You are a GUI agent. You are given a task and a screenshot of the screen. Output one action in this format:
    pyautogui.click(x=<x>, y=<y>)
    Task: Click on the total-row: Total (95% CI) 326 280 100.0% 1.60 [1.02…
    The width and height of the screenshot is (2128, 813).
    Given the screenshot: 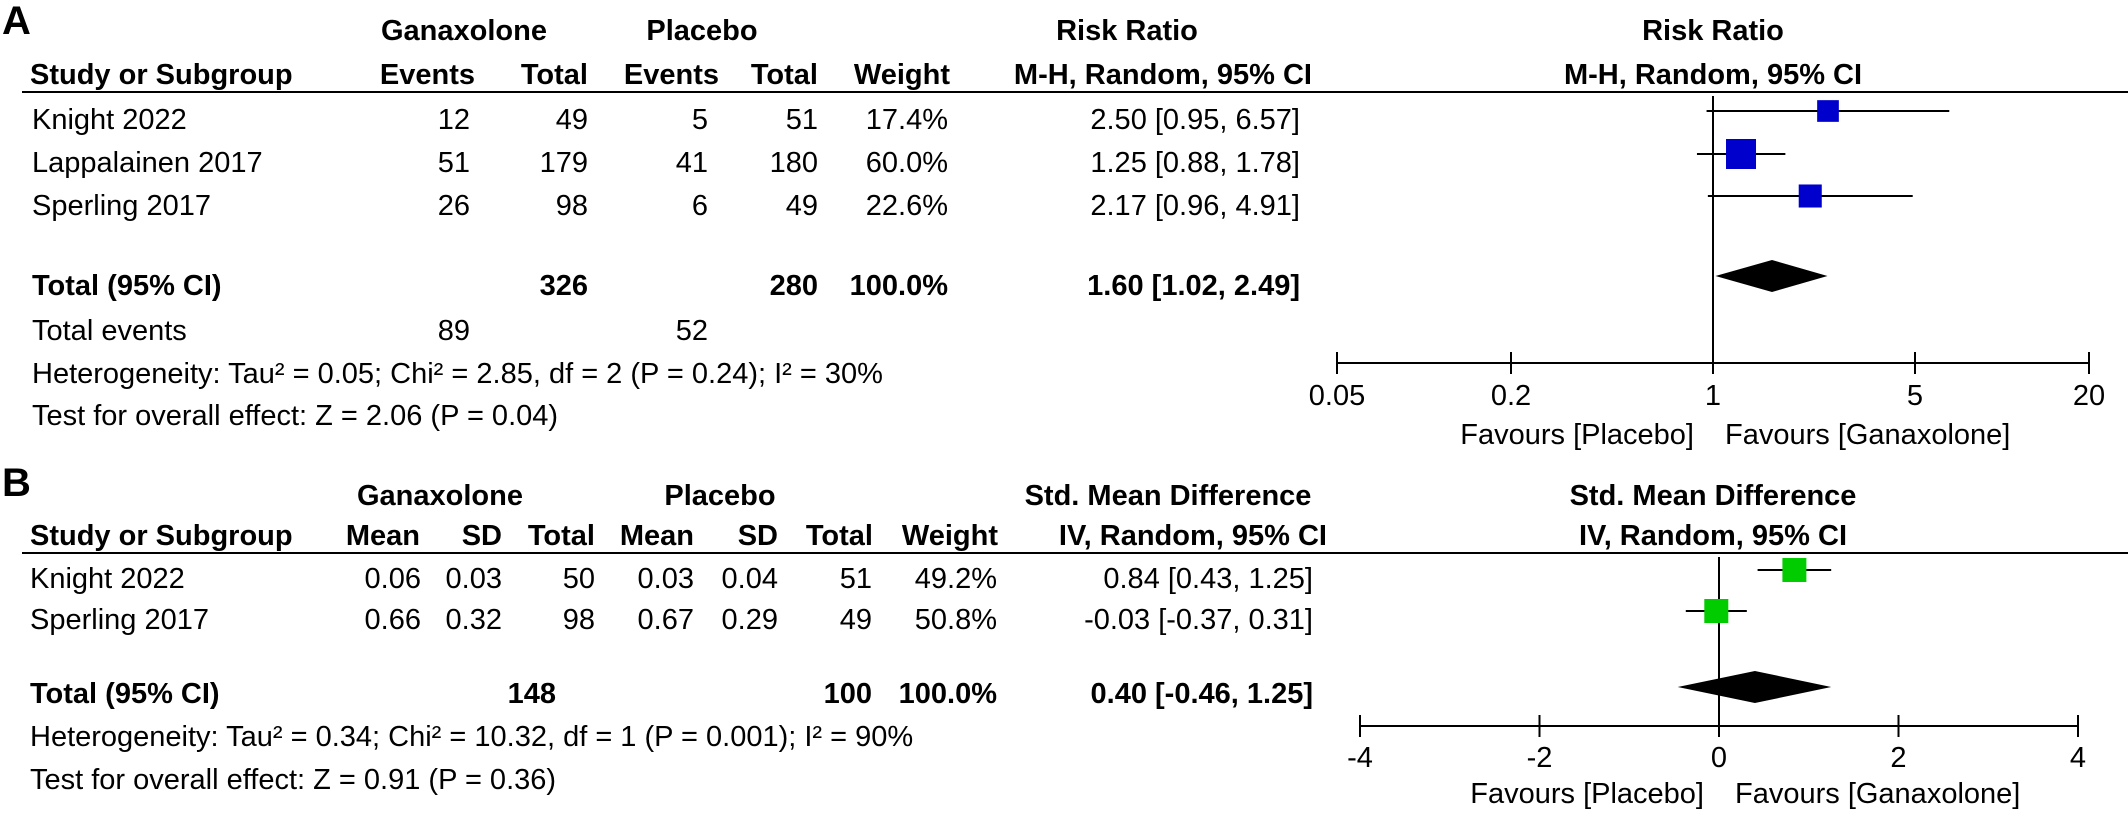 What is the action you would take?
    pyautogui.click(x=666, y=286)
    